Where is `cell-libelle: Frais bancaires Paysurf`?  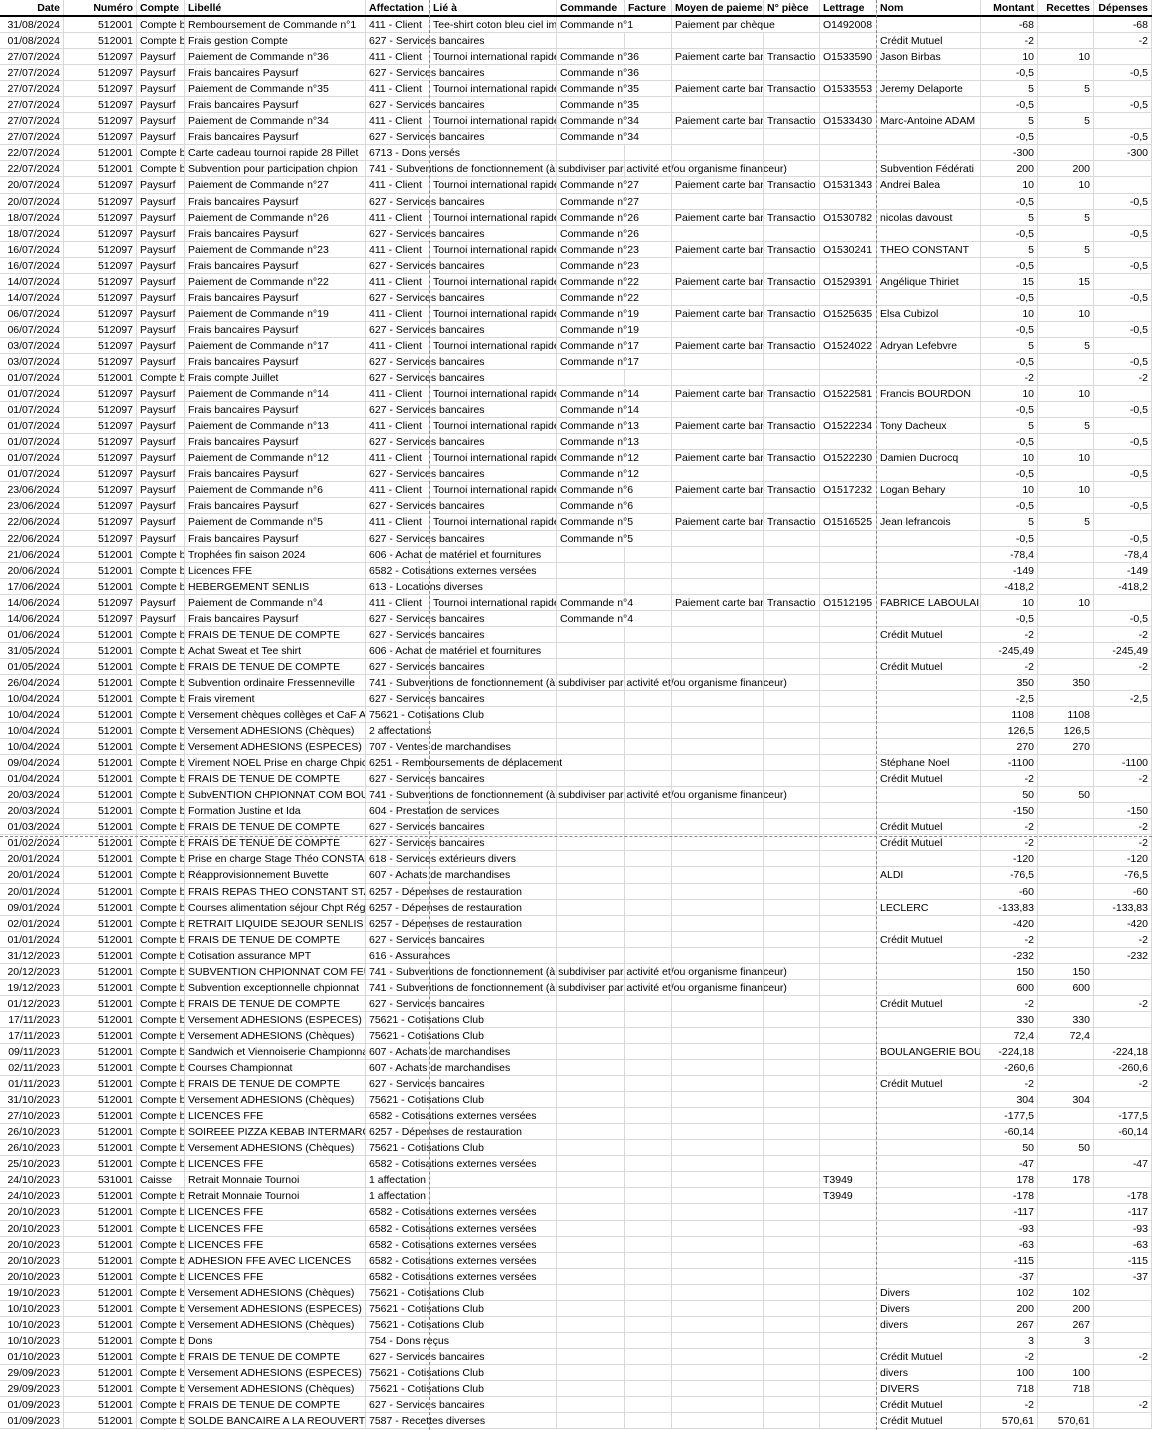
cell-libelle: Frais bancaires Paysurf is located at coordinates (275, 233).